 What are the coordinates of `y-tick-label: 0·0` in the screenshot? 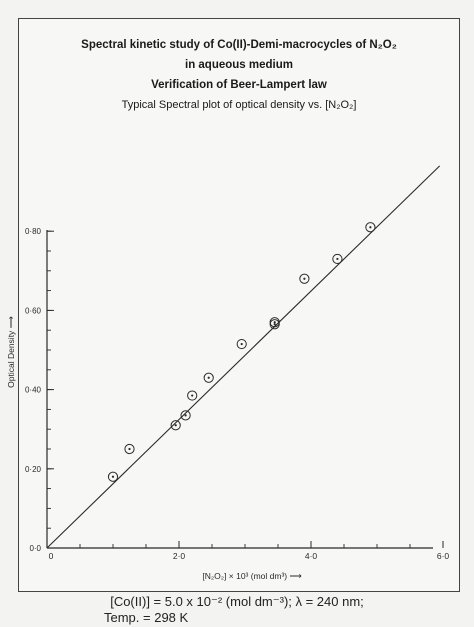 It's located at (35, 548).